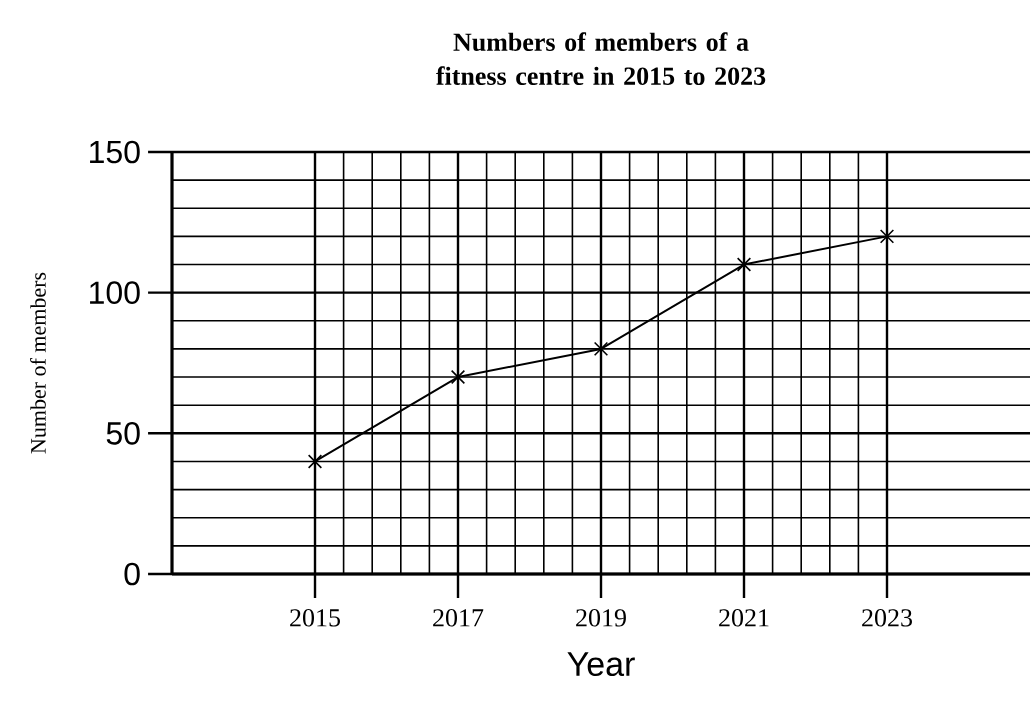  I want to click on x-tick-label: 2019, so click(601, 618).